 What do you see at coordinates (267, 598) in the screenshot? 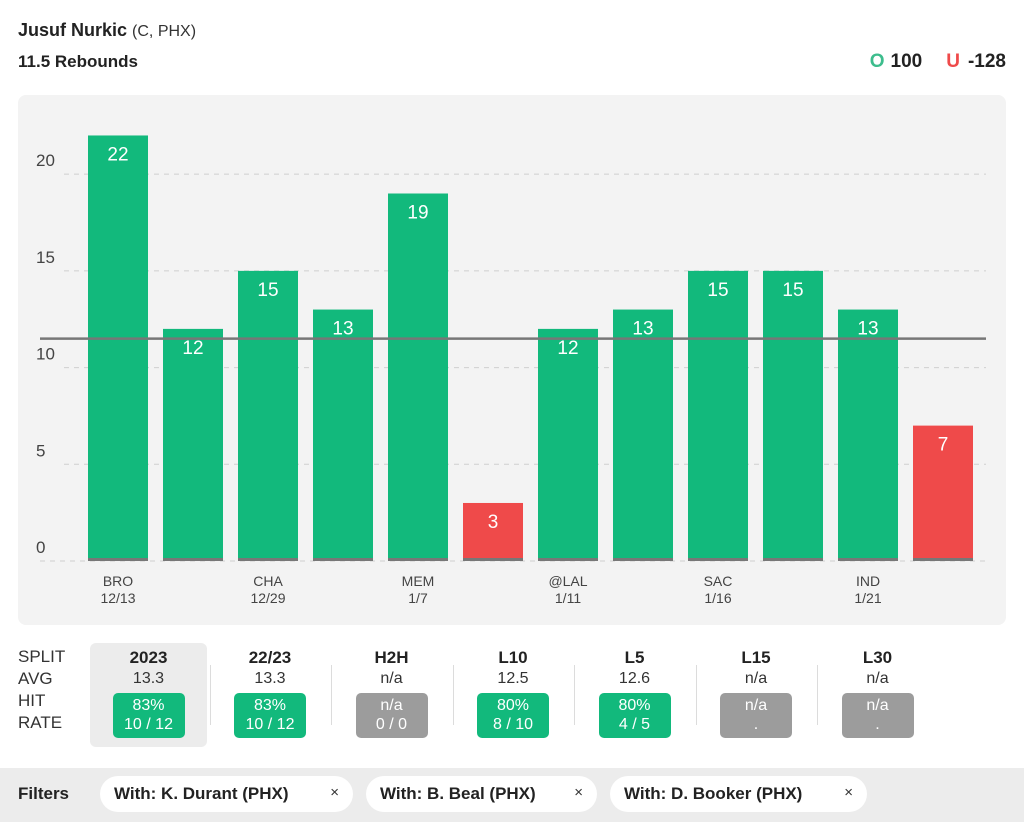
I see `x-tick-date: 12/29` at bounding box center [267, 598].